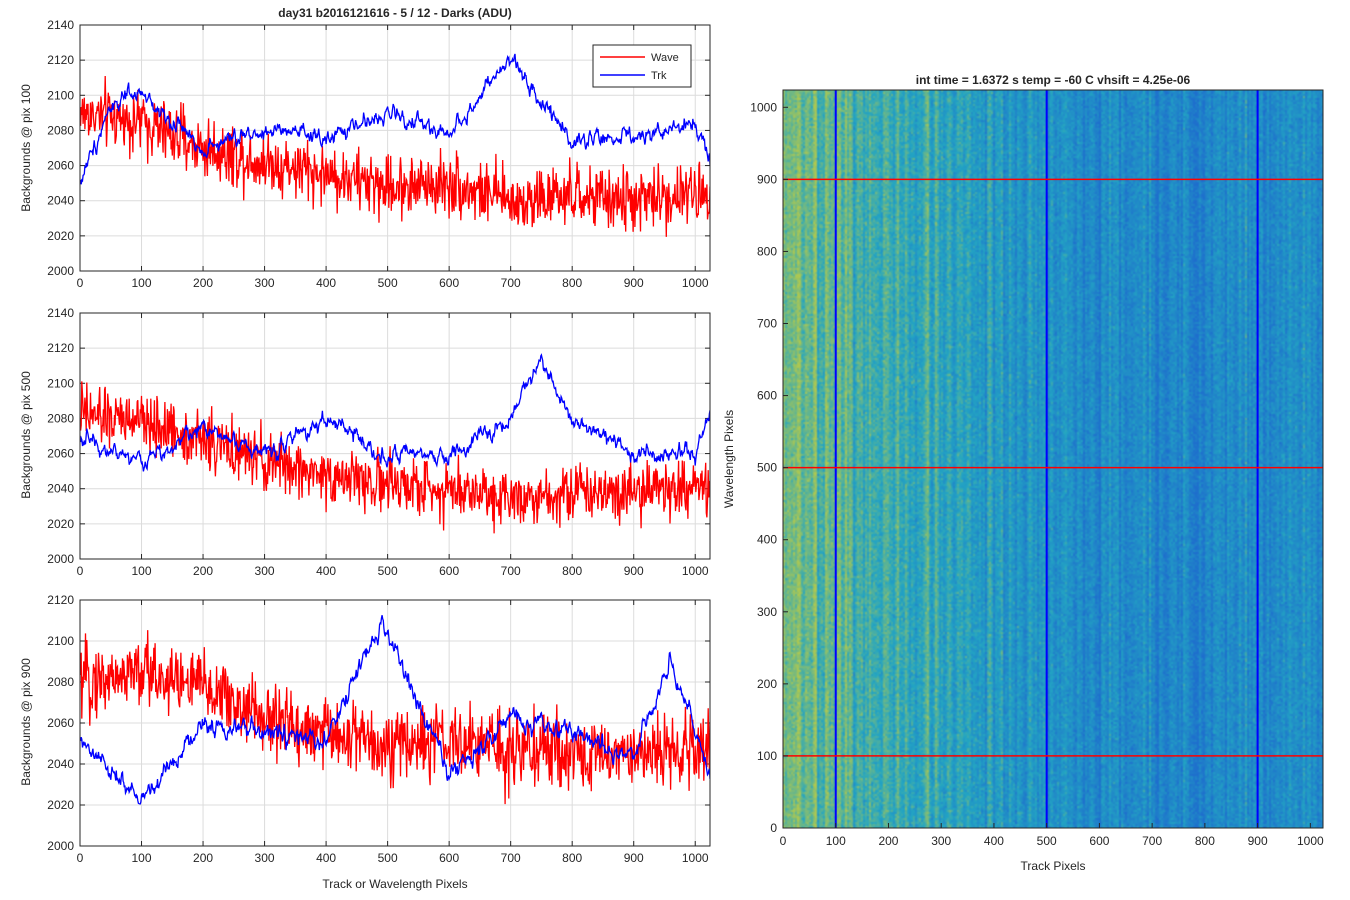  What do you see at coordinates (836, 841) in the screenshot?
I see `heatmap-x-tick-label: 100` at bounding box center [836, 841].